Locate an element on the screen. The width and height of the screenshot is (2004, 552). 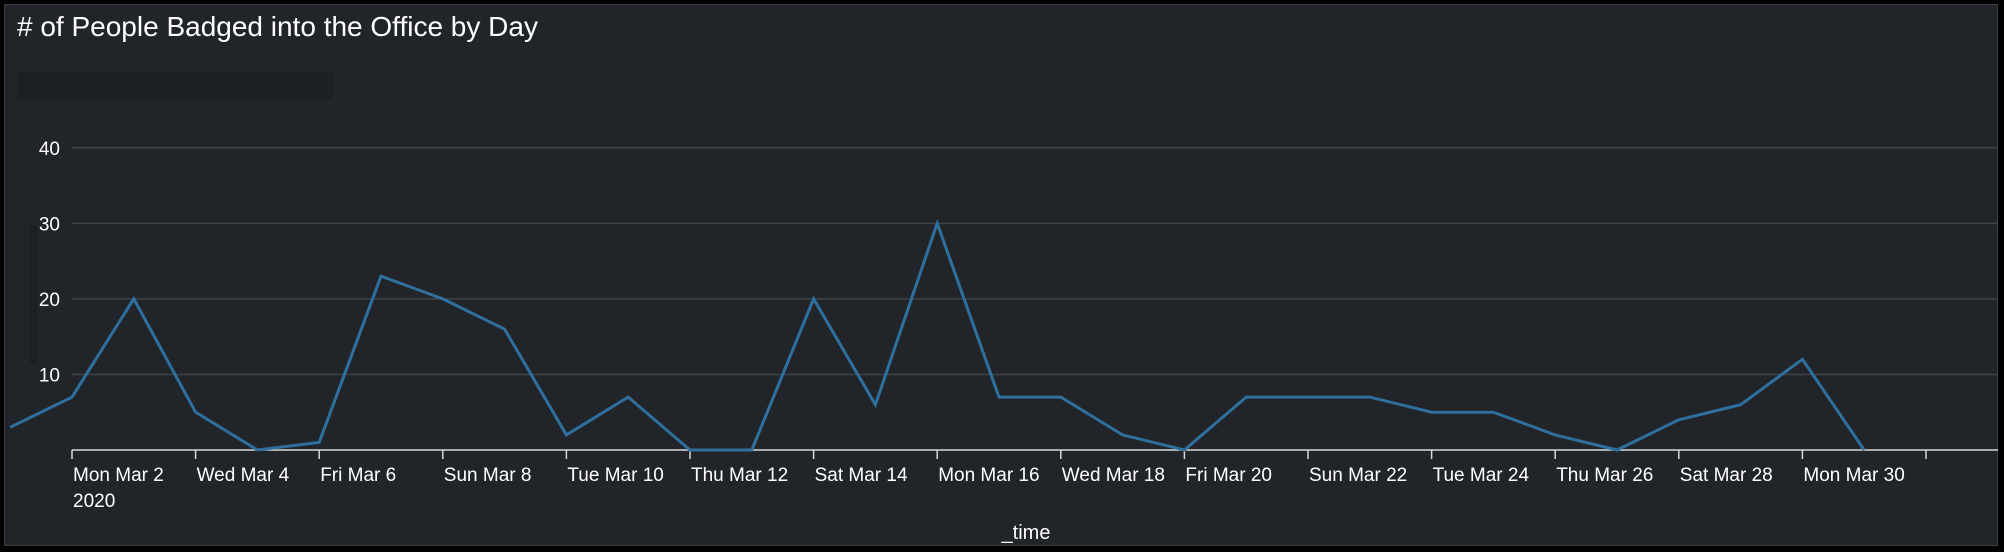
x-tick-label: Sun Mar 8 is located at coordinates (488, 475).